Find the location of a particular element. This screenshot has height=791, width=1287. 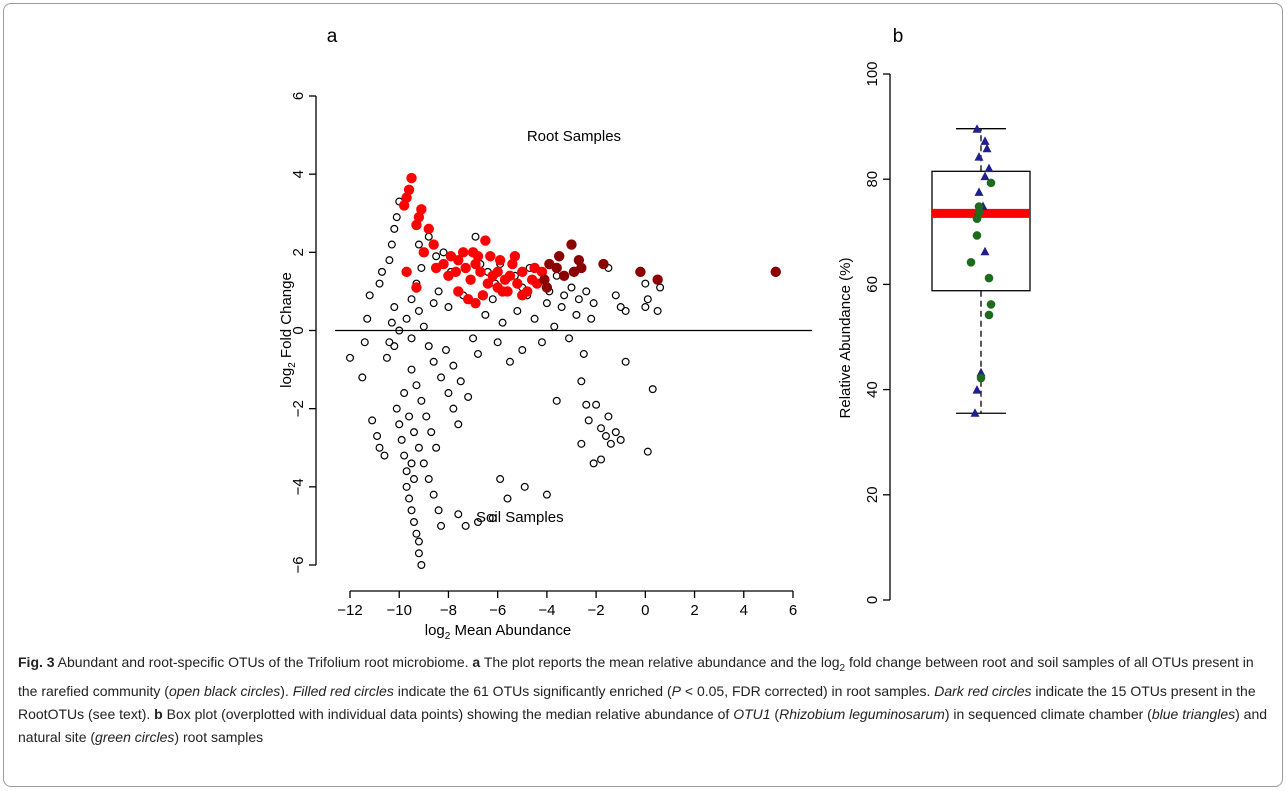

y-tick-label-b: 100 is located at coordinates (872, 73).